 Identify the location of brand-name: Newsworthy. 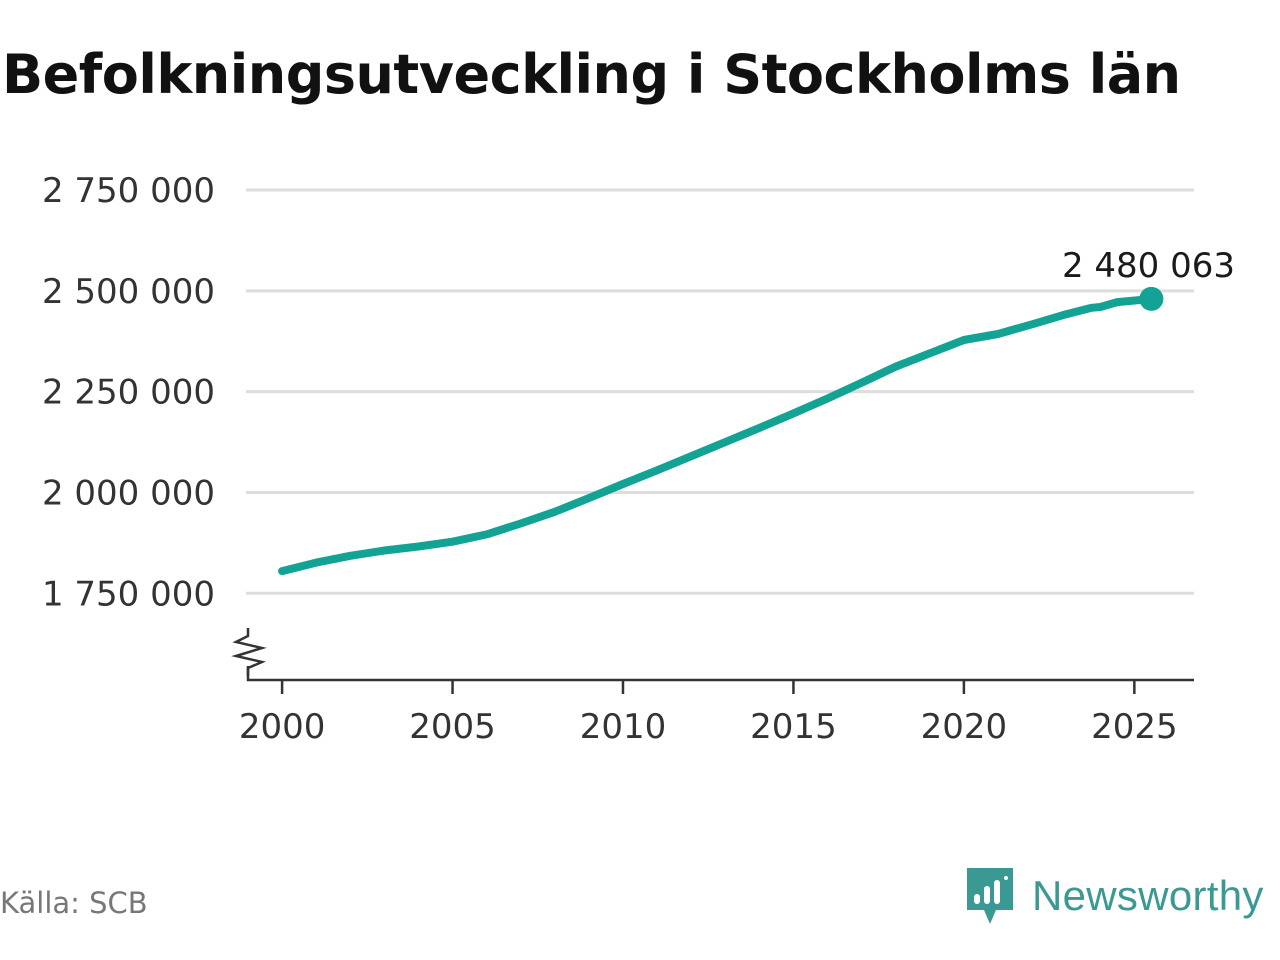
(1148, 895).